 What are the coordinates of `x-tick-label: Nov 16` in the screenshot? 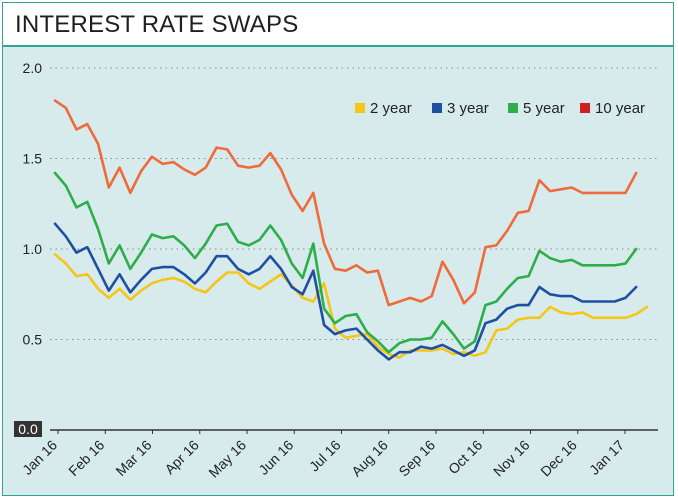 It's located at (511, 458).